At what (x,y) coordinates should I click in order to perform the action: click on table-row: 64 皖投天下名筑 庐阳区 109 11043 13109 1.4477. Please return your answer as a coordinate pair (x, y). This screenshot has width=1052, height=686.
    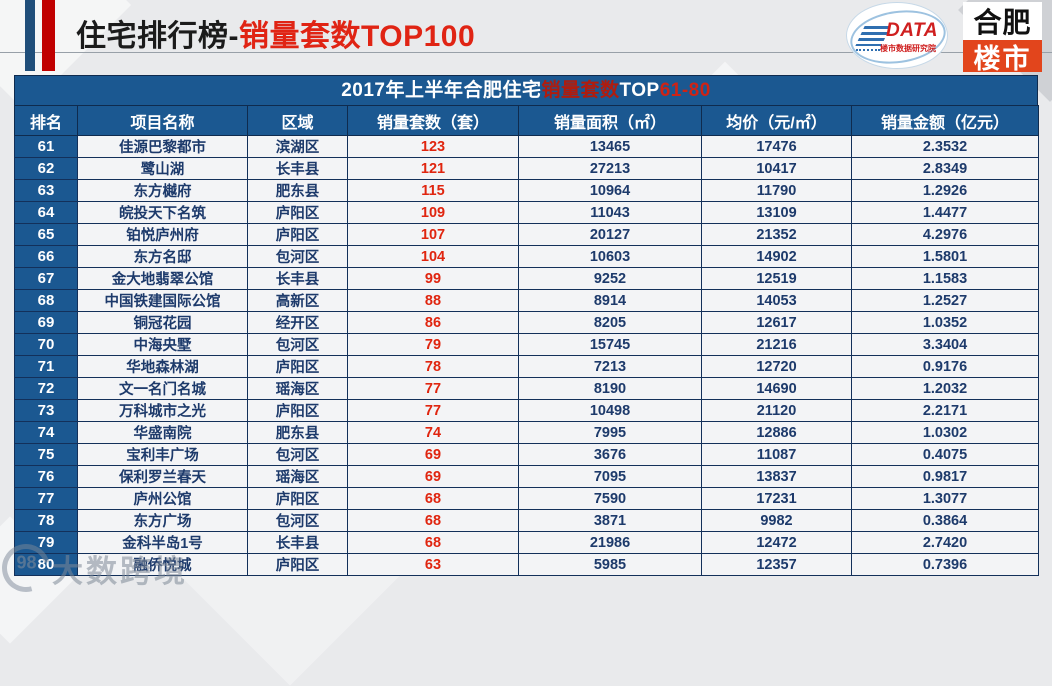
    Looking at the image, I should click on (526, 212).